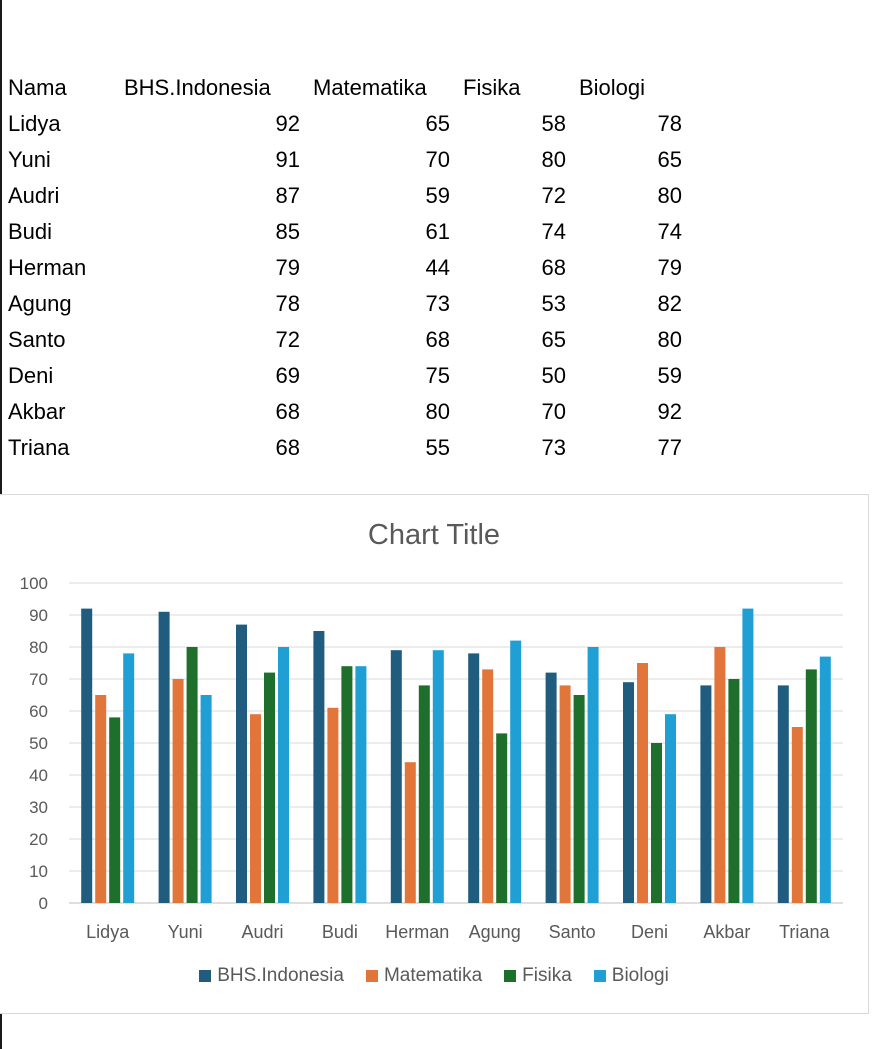 Image resolution: width=872 pixels, height=1049 pixels. What do you see at coordinates (287, 267) in the screenshot?
I see `cell-bhs-indonesia: 79` at bounding box center [287, 267].